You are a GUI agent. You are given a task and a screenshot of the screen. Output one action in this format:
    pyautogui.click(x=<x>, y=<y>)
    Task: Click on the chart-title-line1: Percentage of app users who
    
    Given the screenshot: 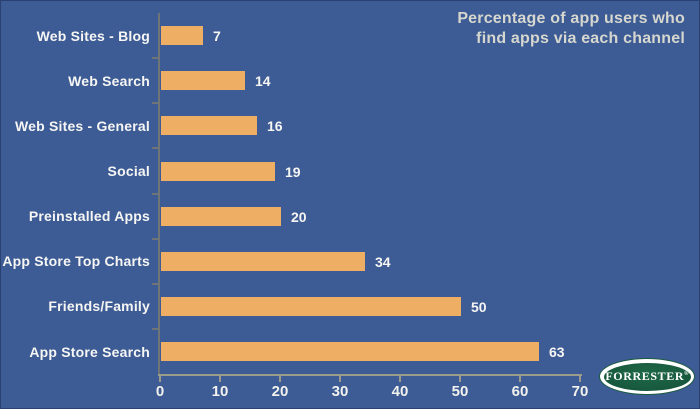 What is the action you would take?
    pyautogui.click(x=571, y=18)
    